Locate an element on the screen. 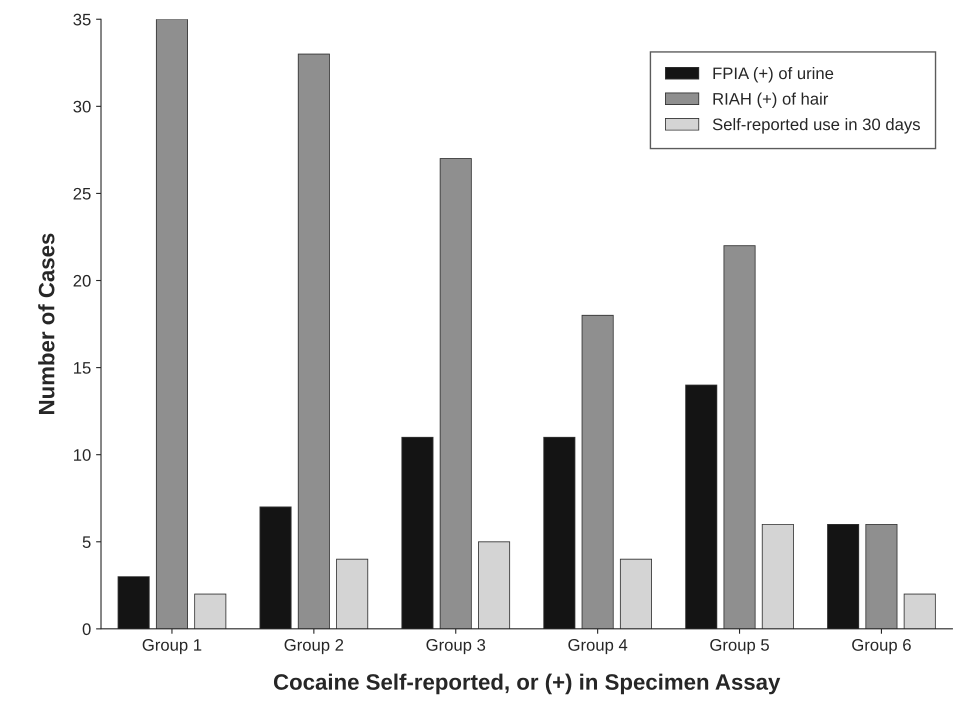  y-tick-label: 10 is located at coordinates (82, 455).